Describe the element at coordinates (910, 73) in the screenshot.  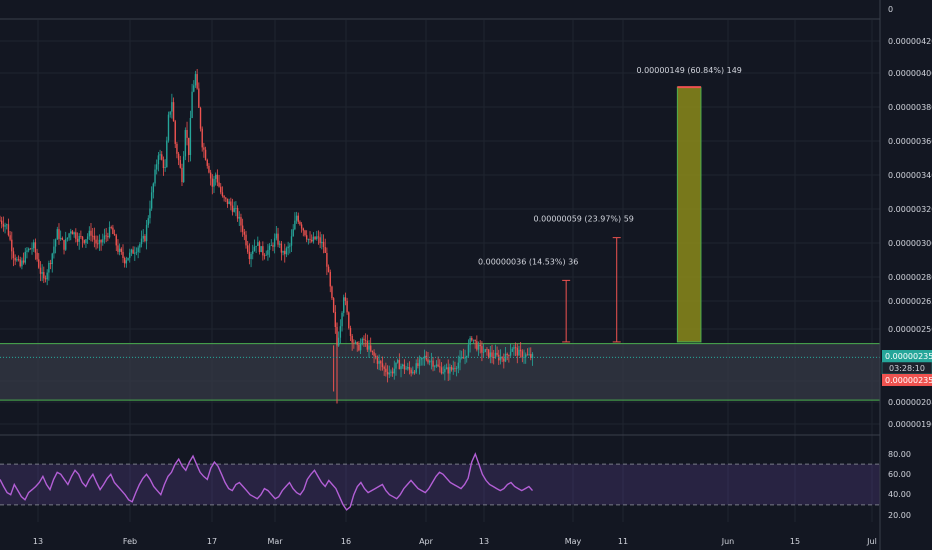
I see `price-tick: 0.00000400` at that location.